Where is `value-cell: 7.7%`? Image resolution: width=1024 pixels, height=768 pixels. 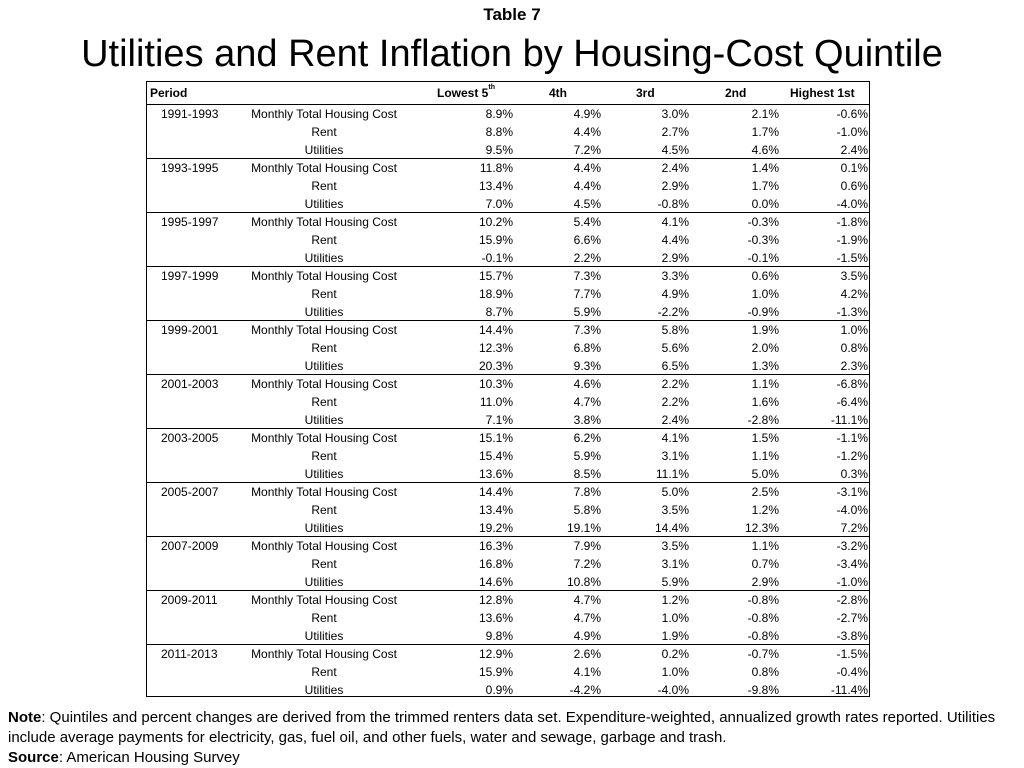
value-cell: 7.7% is located at coordinates (587, 294).